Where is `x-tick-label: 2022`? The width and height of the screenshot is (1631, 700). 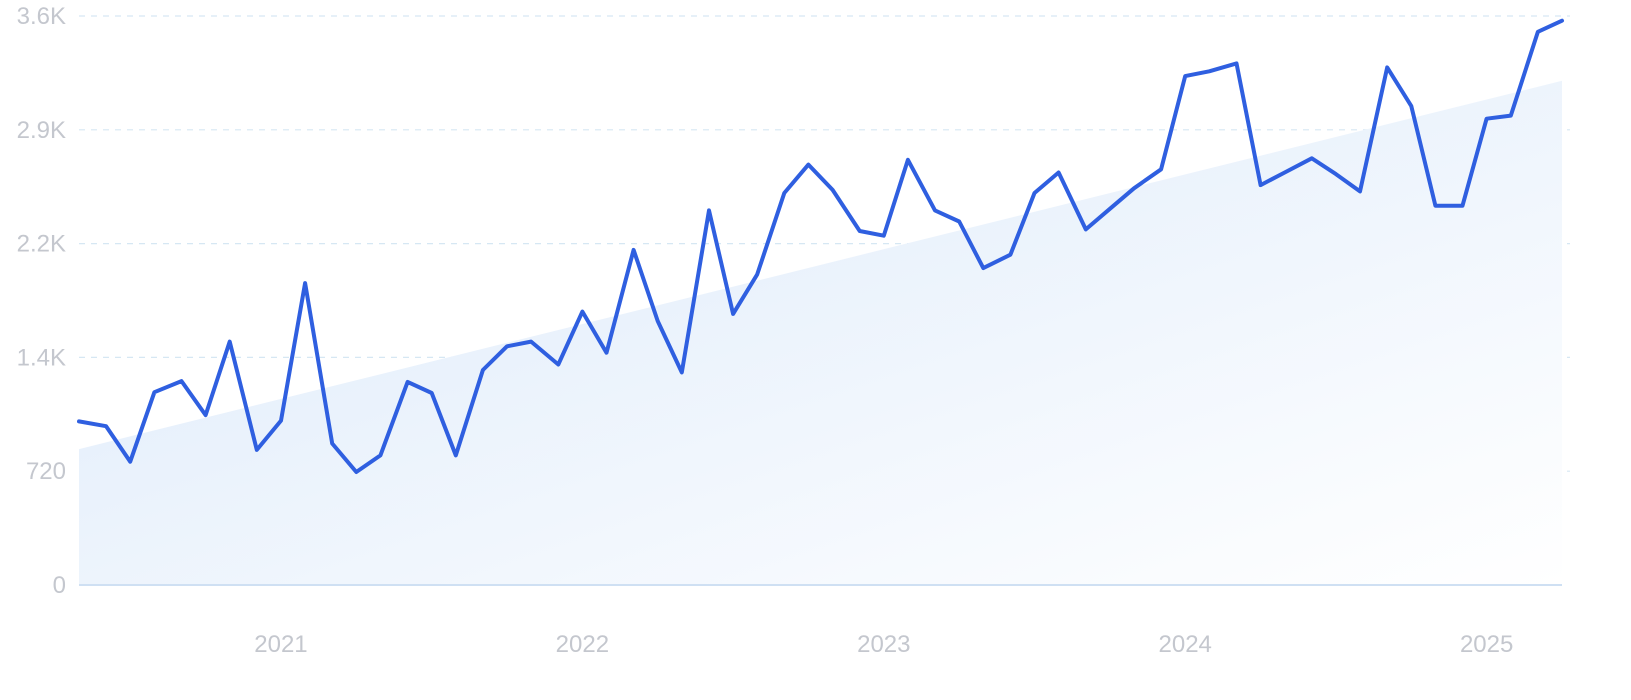
x-tick-label: 2022 is located at coordinates (582, 644).